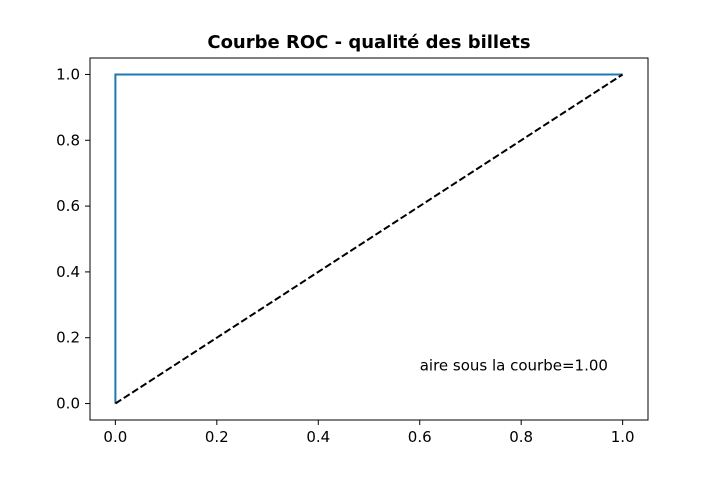 This screenshot has width=720, height=480. I want to click on x-tick-label: 0.6, so click(420, 437).